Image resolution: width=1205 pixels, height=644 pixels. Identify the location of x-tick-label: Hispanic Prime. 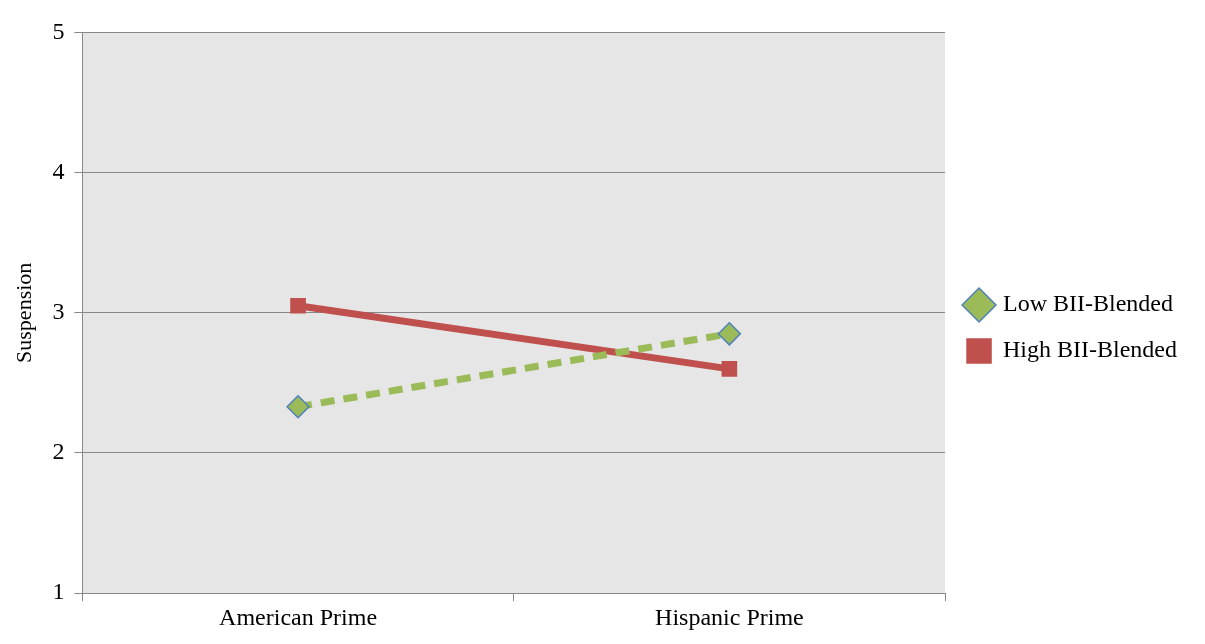
(729, 616).